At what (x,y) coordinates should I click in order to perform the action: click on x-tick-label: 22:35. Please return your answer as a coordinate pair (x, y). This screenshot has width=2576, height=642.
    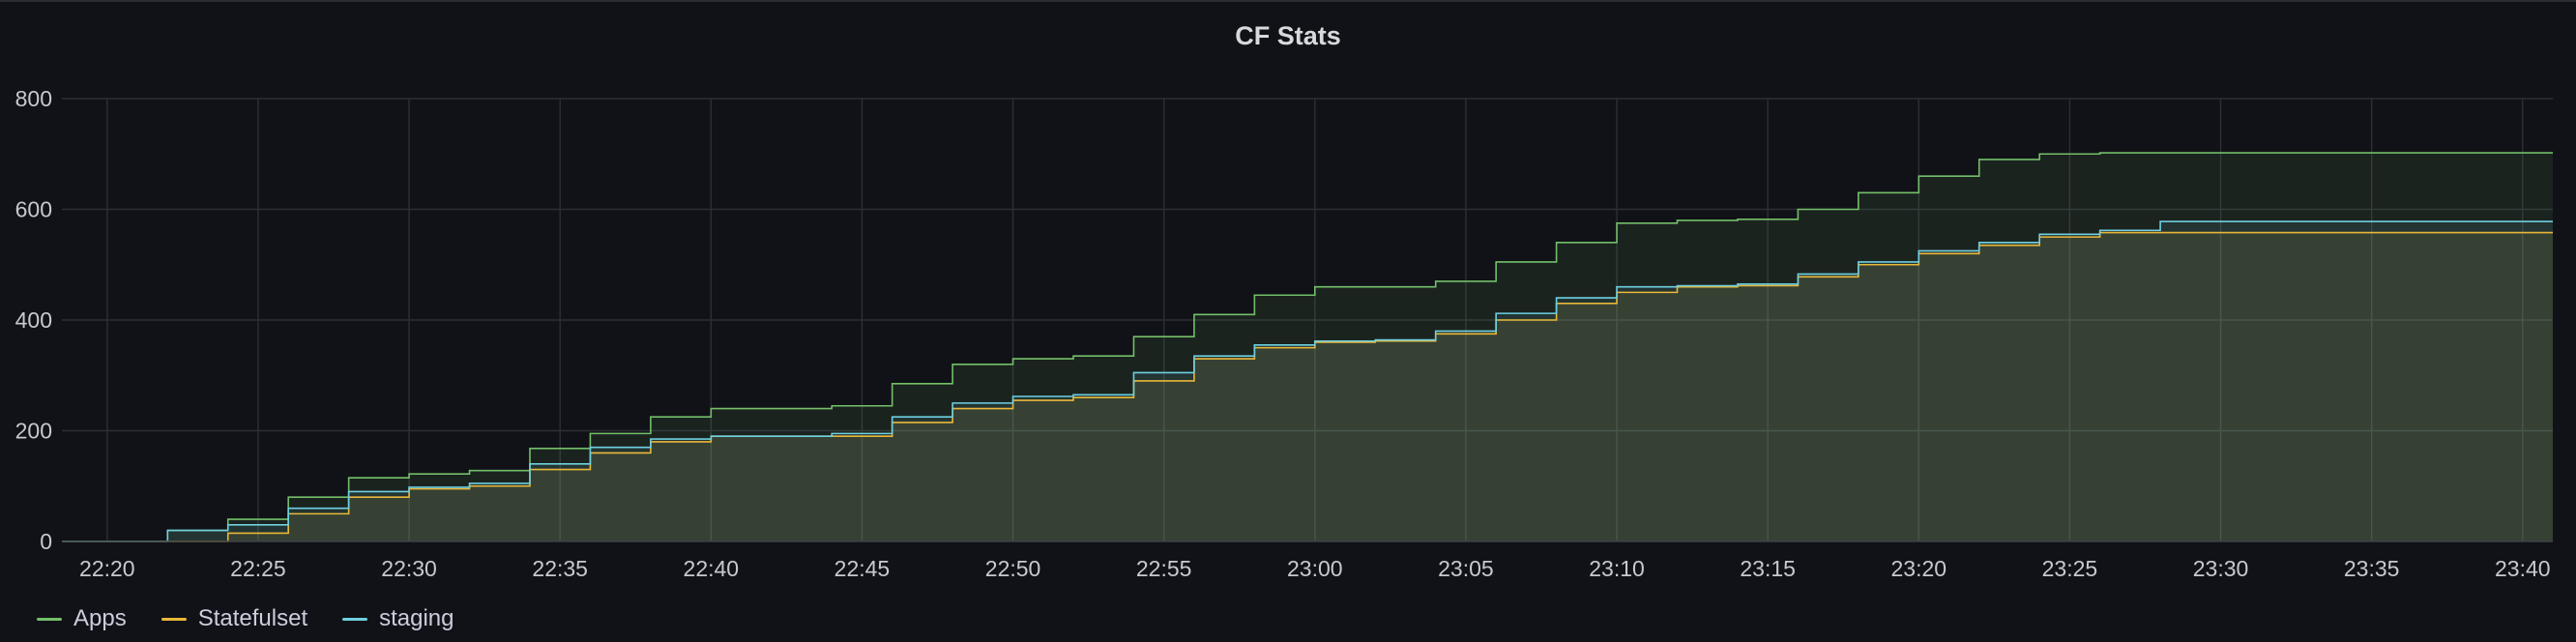
    Looking at the image, I should click on (560, 568).